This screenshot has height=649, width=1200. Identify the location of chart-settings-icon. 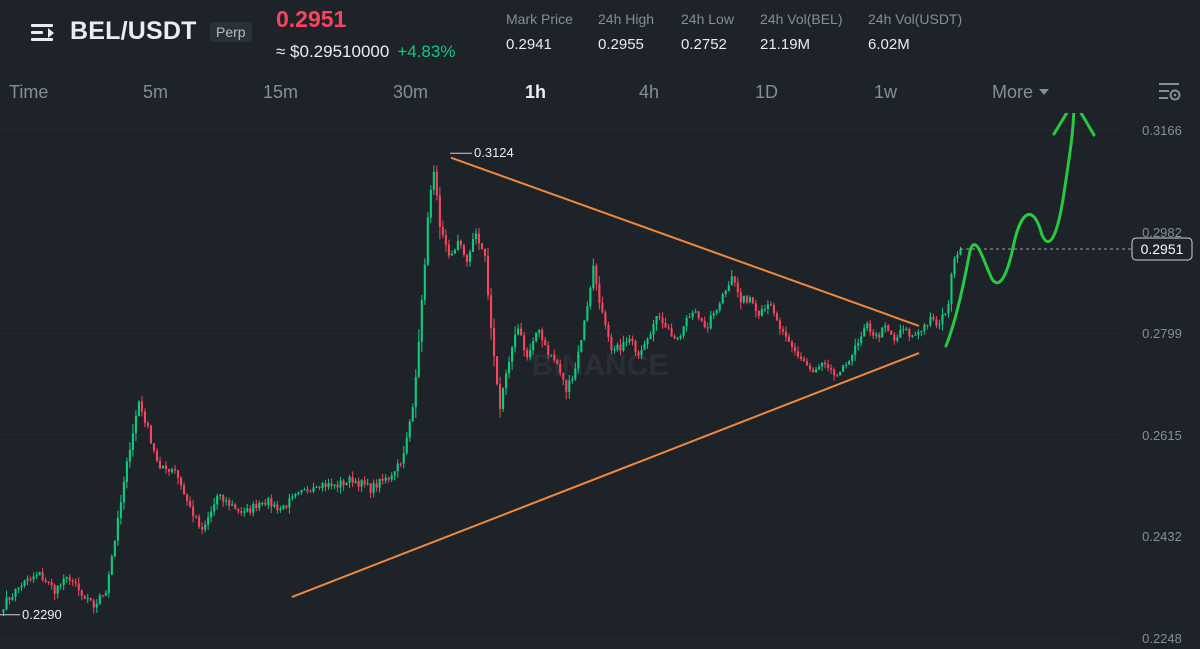
(1170, 92).